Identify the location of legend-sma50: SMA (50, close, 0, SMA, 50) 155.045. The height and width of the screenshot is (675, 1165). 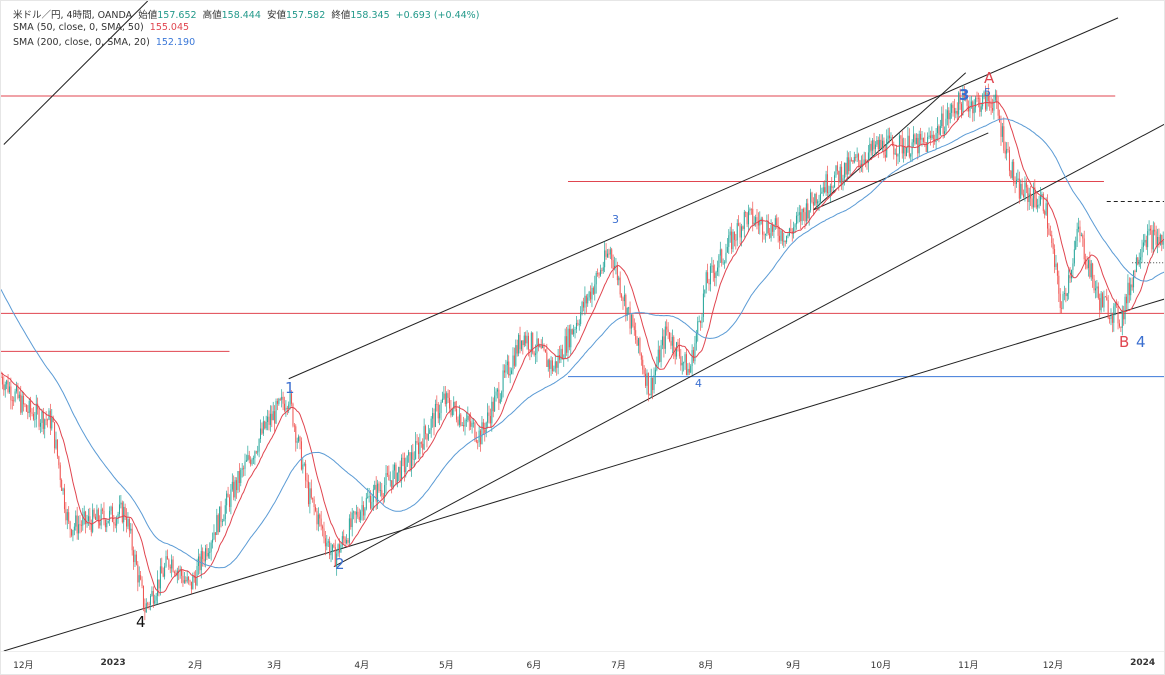
(101, 27).